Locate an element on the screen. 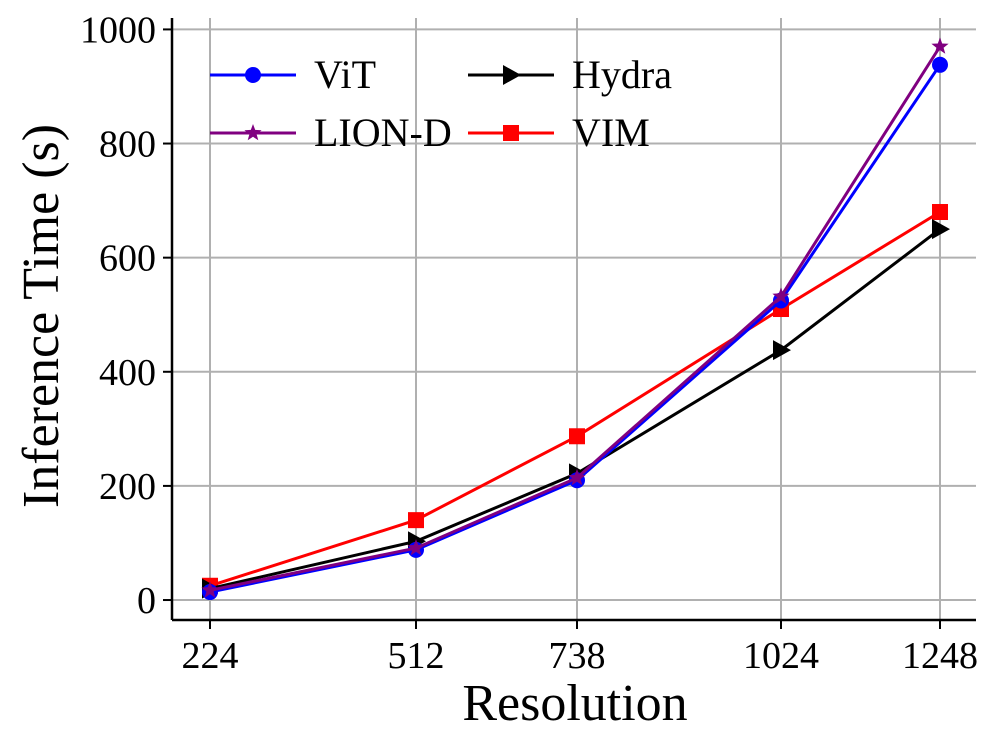 The height and width of the screenshot is (748, 996). legend-item-vit: ViT is located at coordinates (293, 74).